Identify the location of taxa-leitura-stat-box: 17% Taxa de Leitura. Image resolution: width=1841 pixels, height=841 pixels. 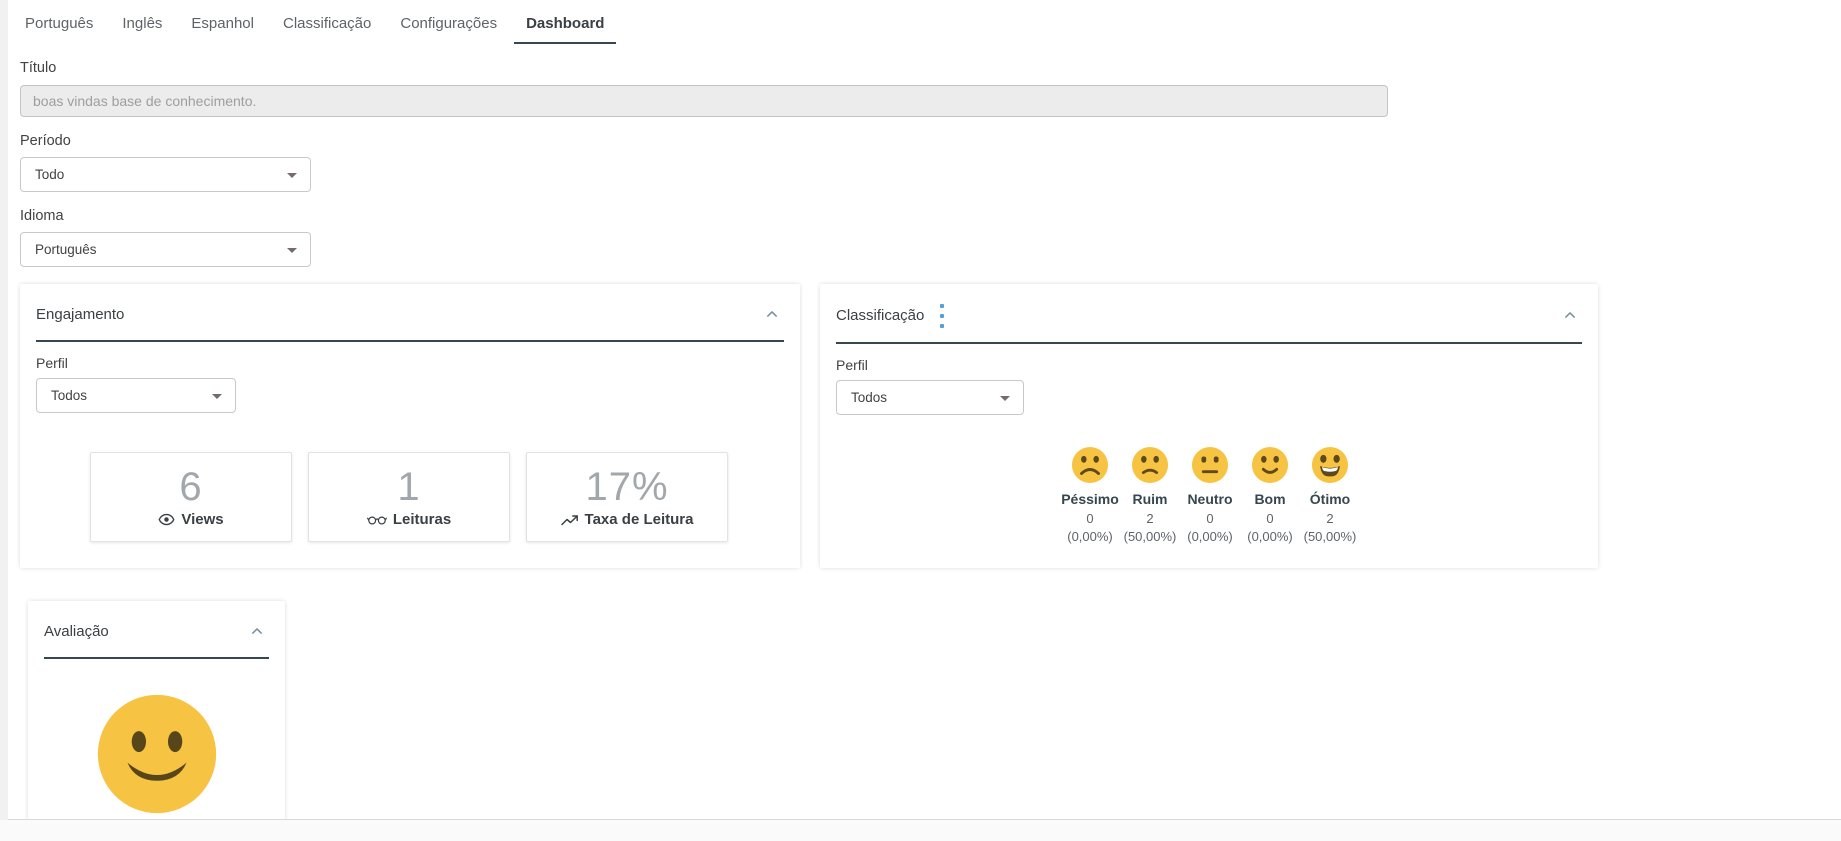
(627, 497).